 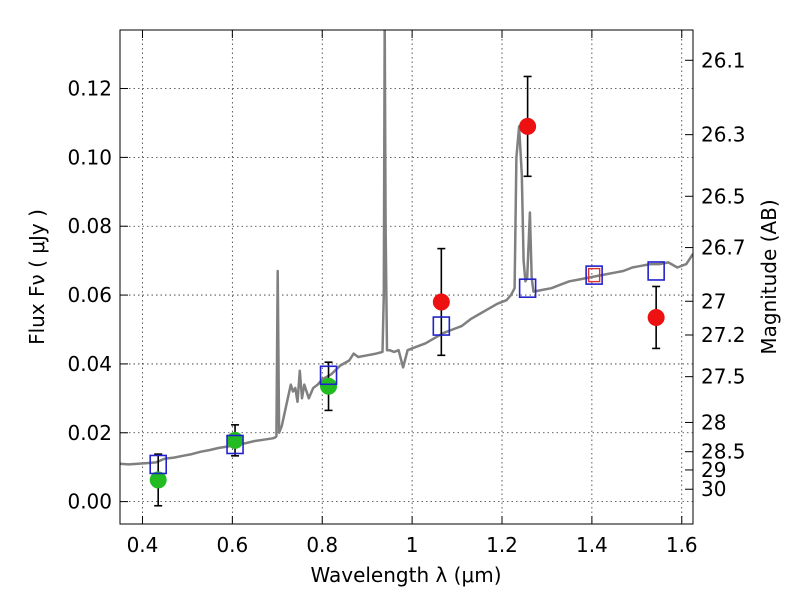 I want to click on x-tick-labels: 0.4 0.6 0.8 1 1.2 1.4 1.6, so click(x=412, y=545).